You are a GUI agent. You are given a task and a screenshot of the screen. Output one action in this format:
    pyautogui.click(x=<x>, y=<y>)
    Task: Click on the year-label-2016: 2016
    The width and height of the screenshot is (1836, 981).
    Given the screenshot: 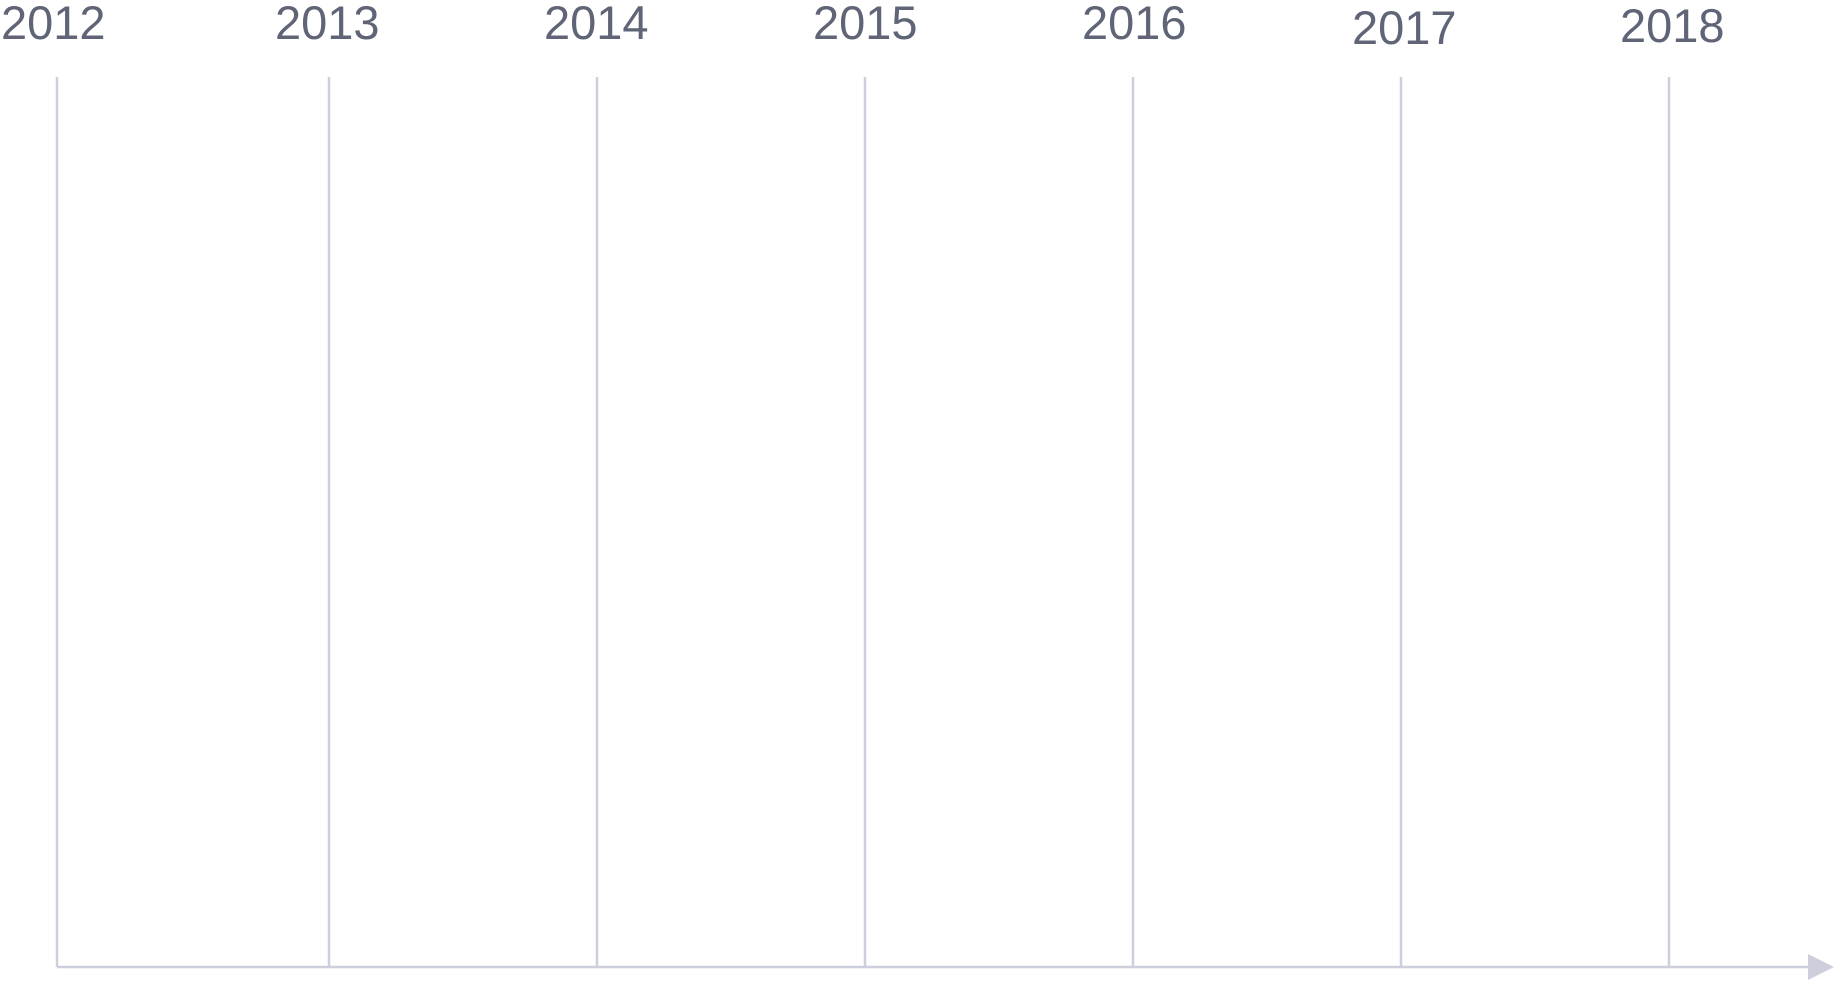 What is the action you would take?
    pyautogui.click(x=1134, y=24)
    